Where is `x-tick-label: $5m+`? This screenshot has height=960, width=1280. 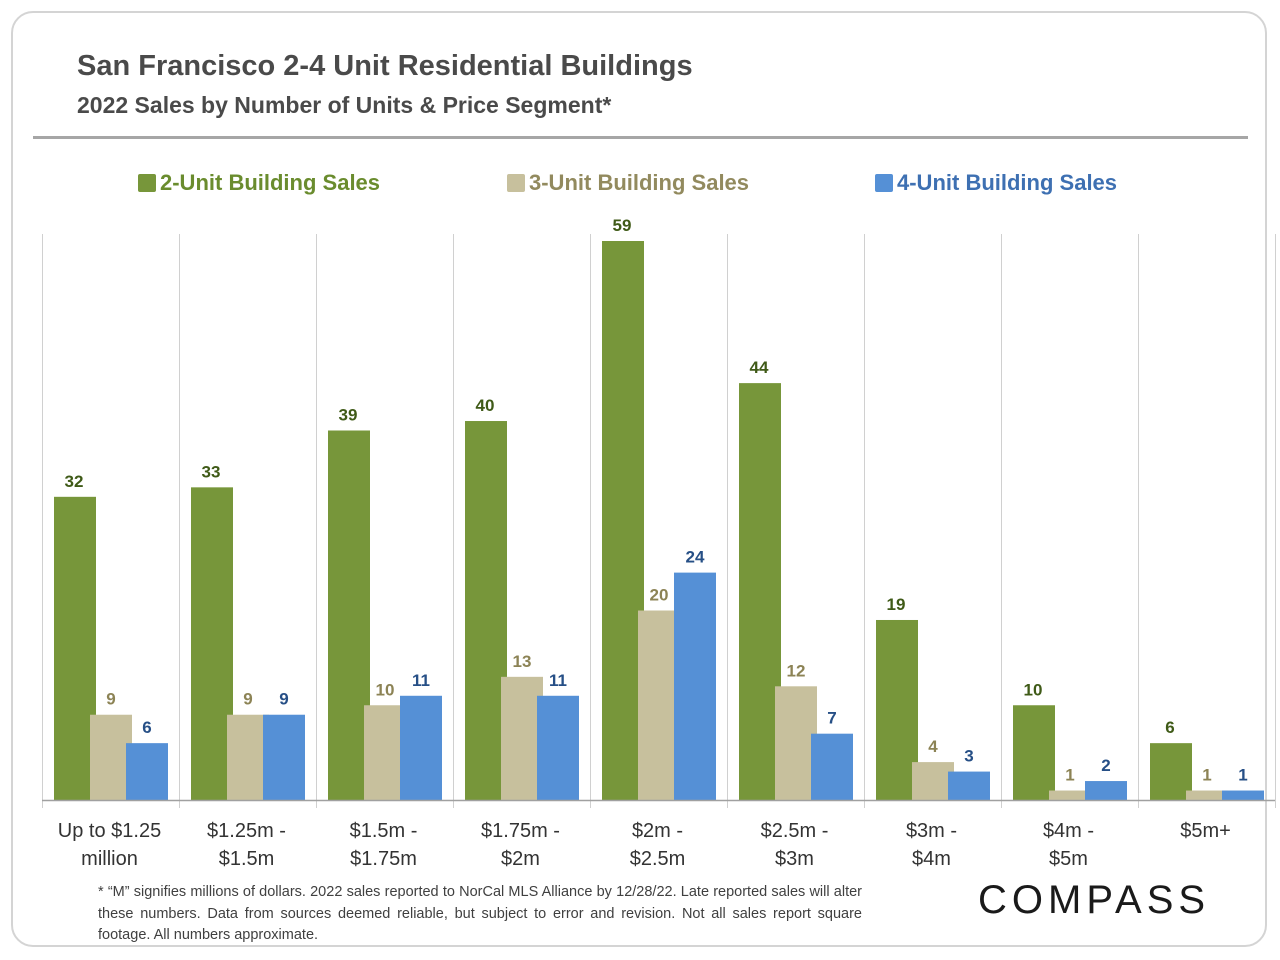 x-tick-label: $5m+ is located at coordinates (1205, 831).